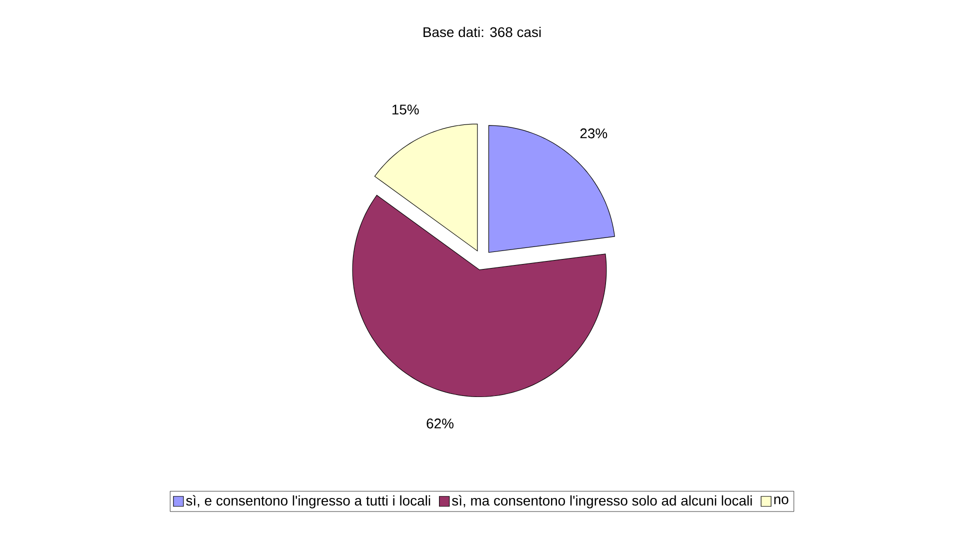 This screenshot has height=560, width=964. What do you see at coordinates (405, 109) in the screenshot?
I see `data-label: 15%` at bounding box center [405, 109].